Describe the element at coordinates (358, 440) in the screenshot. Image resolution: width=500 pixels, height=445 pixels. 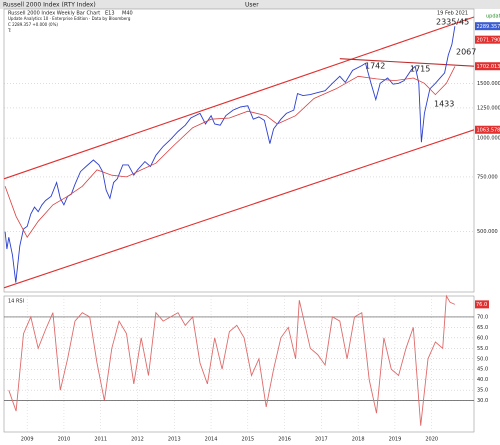
I see `x-tick-label: 2018` at that location.